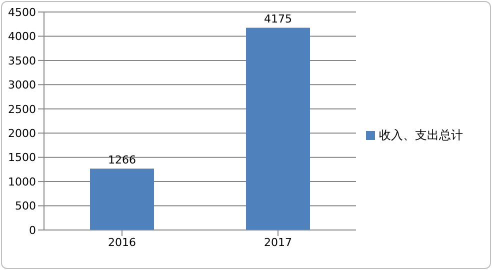 The height and width of the screenshot is (270, 492). What do you see at coordinates (22, 37) in the screenshot?
I see `y-tick-label: 4000` at bounding box center [22, 37].